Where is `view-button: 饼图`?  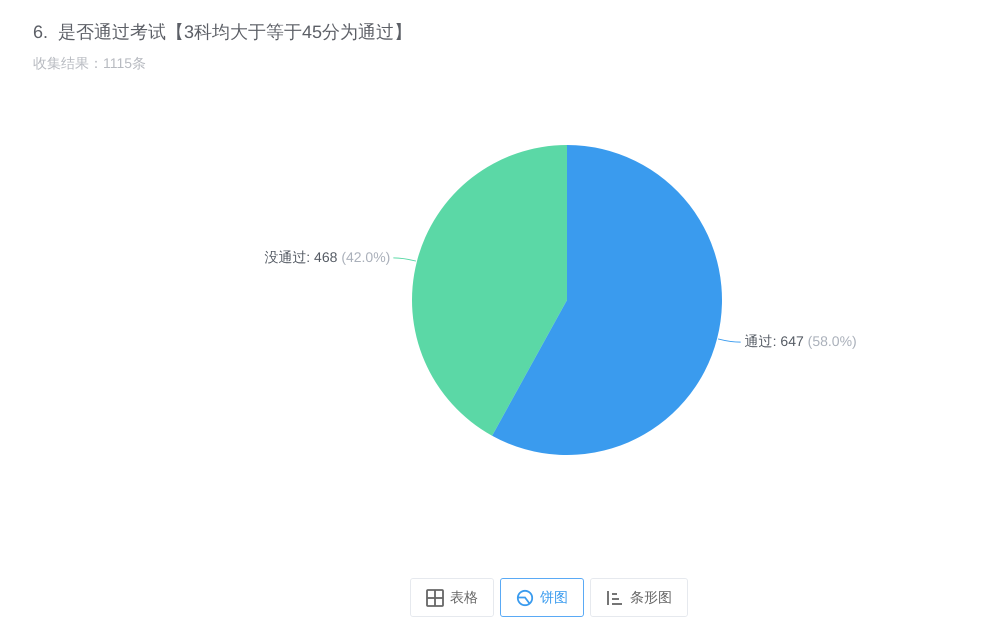
view-button: 饼图 is located at coordinates (542, 597).